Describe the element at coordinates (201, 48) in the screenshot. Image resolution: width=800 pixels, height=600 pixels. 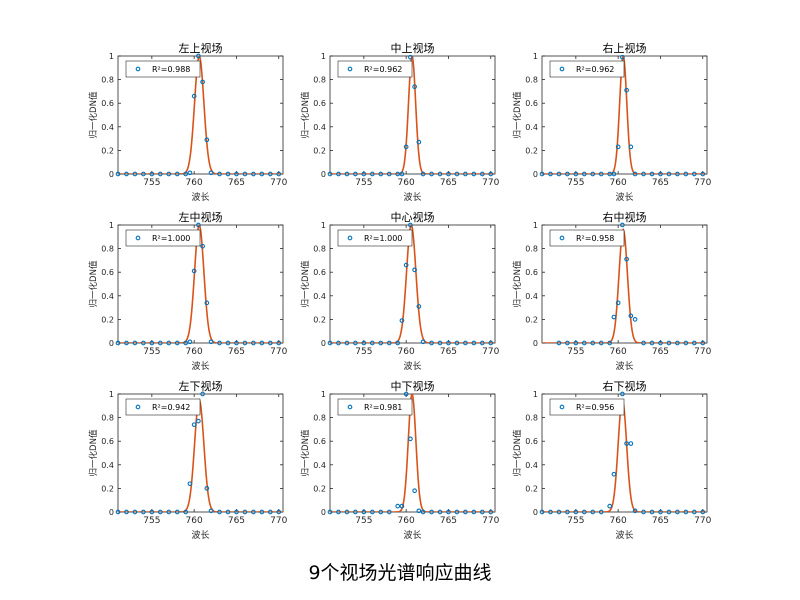
I see `subplot-title: 左上视场` at that location.